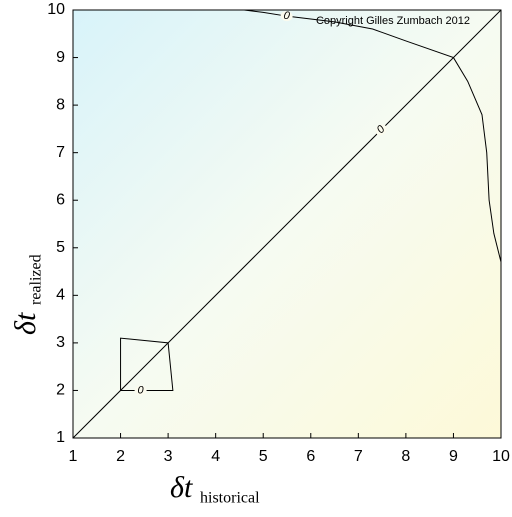 The image size is (512, 517). What do you see at coordinates (60, 152) in the screenshot?
I see `y-tick-label: 7` at bounding box center [60, 152].